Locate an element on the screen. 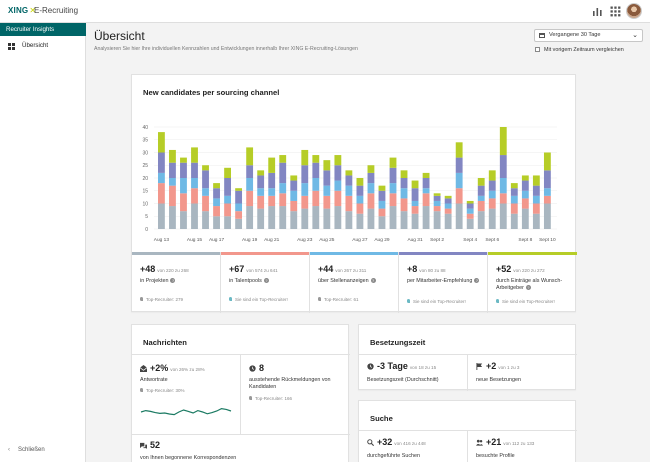 This screenshot has width=650, height=462. kpi-benchmark: Top-Recruiter: 61 is located at coordinates (338, 299).